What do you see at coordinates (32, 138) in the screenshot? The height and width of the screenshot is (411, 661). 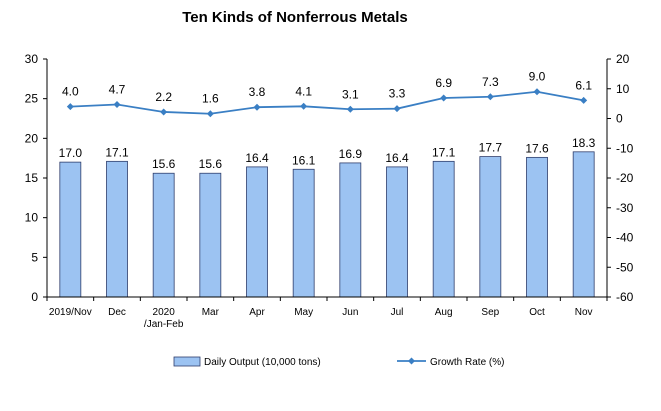 I see `left-tick-label: 20` at bounding box center [32, 138].